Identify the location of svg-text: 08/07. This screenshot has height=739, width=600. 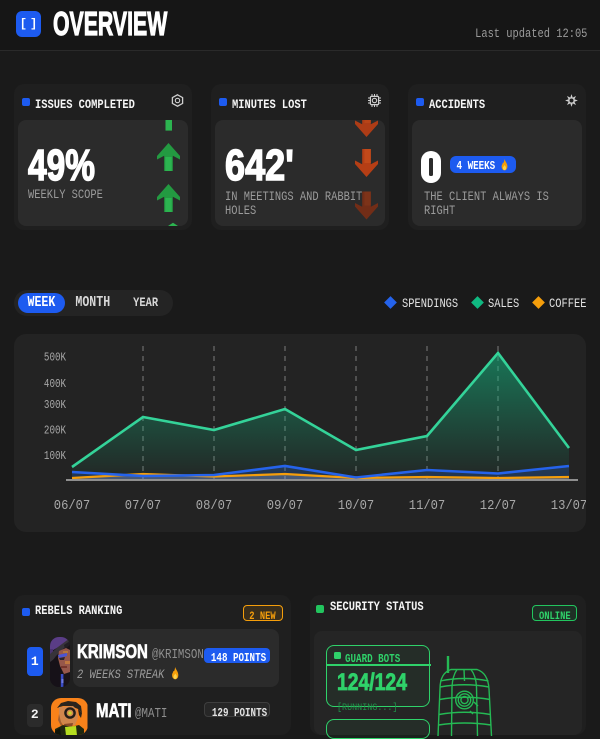
(214, 505).